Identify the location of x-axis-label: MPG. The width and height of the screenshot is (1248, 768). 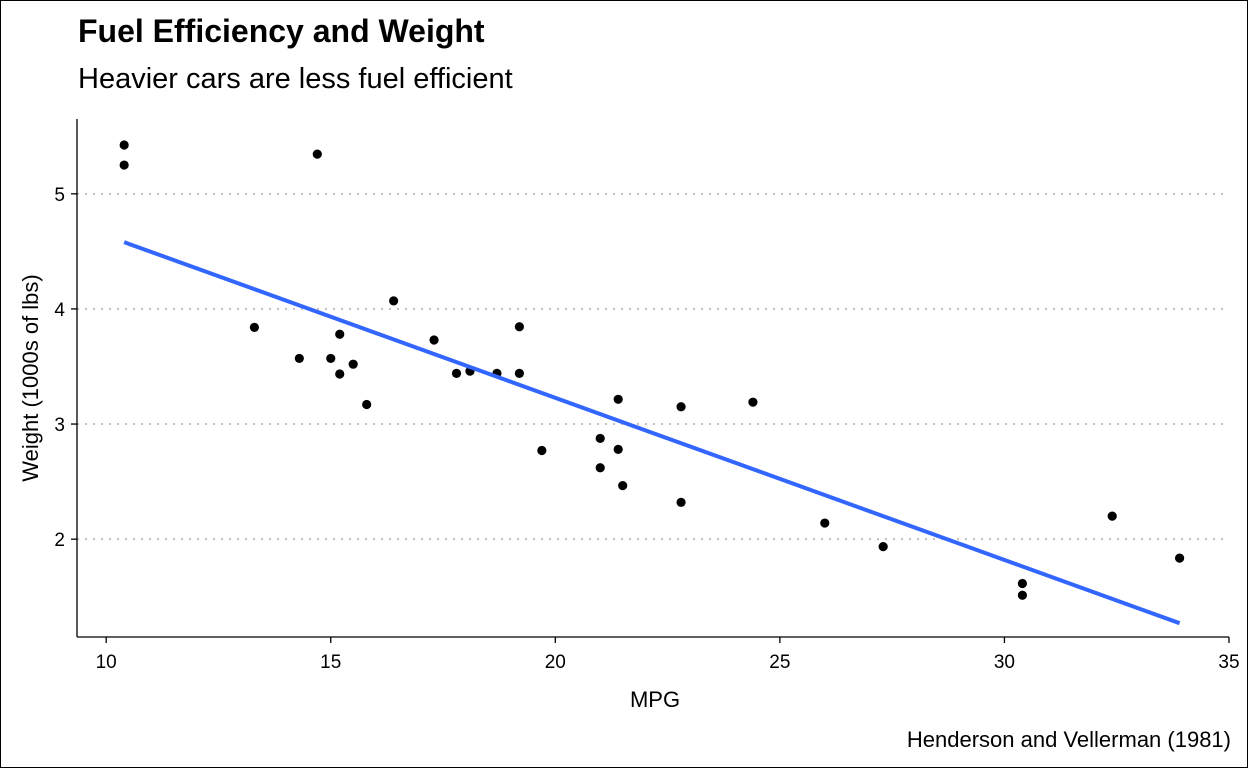
(655, 699).